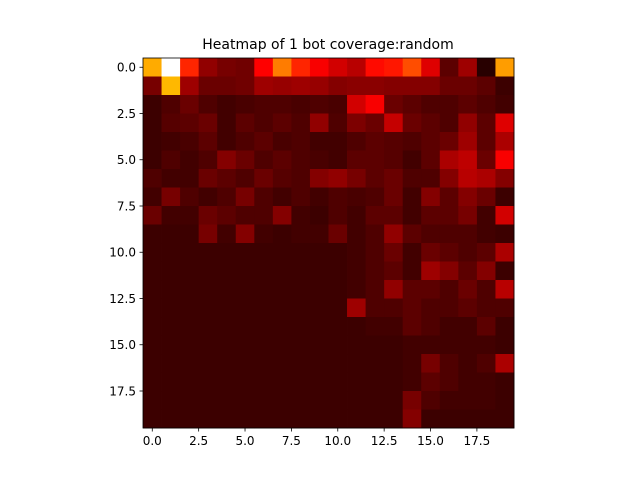 The image size is (640, 480). What do you see at coordinates (171, 345) in the screenshot?
I see `heatmap-cell-r15-c1` at bounding box center [171, 345].